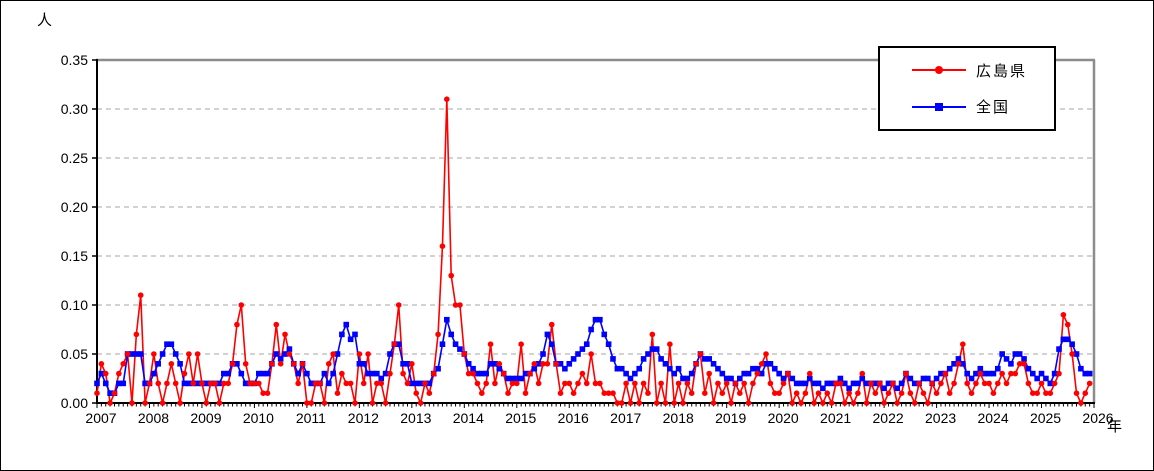 The image size is (1154, 471). What do you see at coordinates (520, 418) in the screenshot?
I see `x-tick-label: 2015` at bounding box center [520, 418].